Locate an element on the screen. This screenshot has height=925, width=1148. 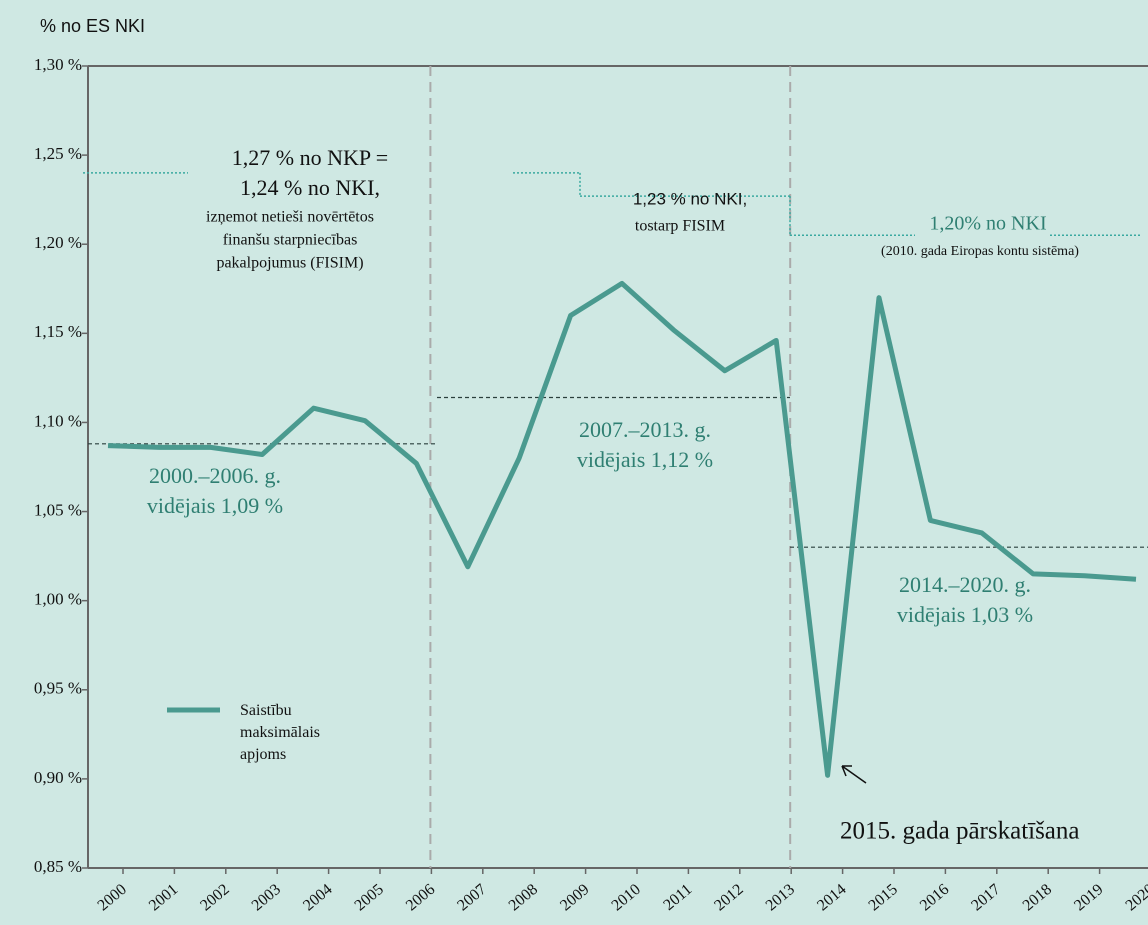
x-tick-label: 2016 is located at coordinates (934, 898).